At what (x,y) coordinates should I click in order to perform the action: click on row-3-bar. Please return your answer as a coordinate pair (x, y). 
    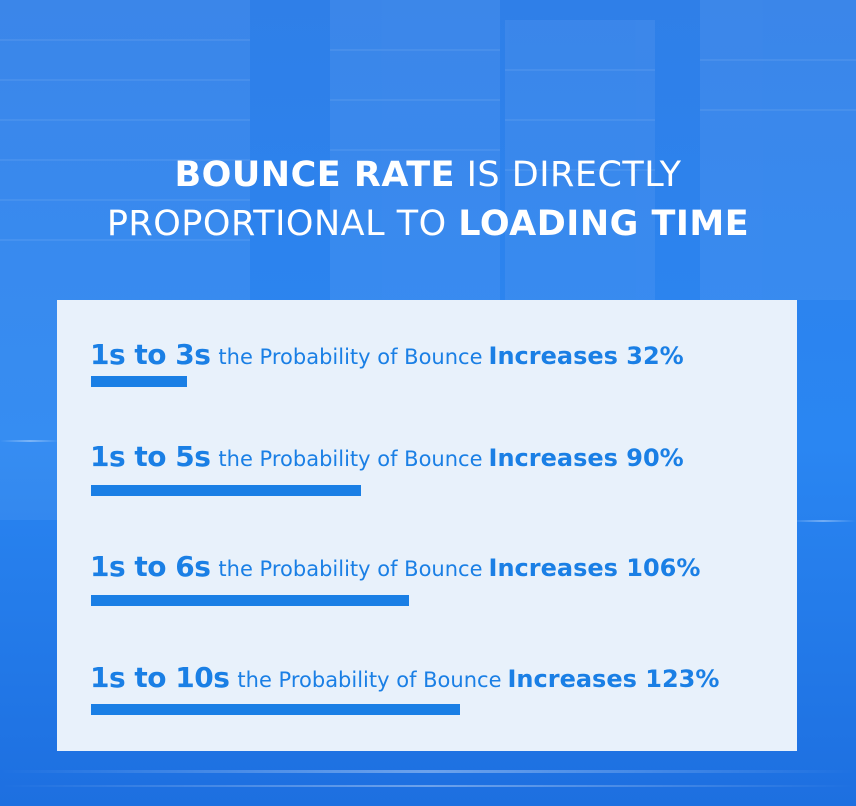
    Looking at the image, I should click on (250, 600).